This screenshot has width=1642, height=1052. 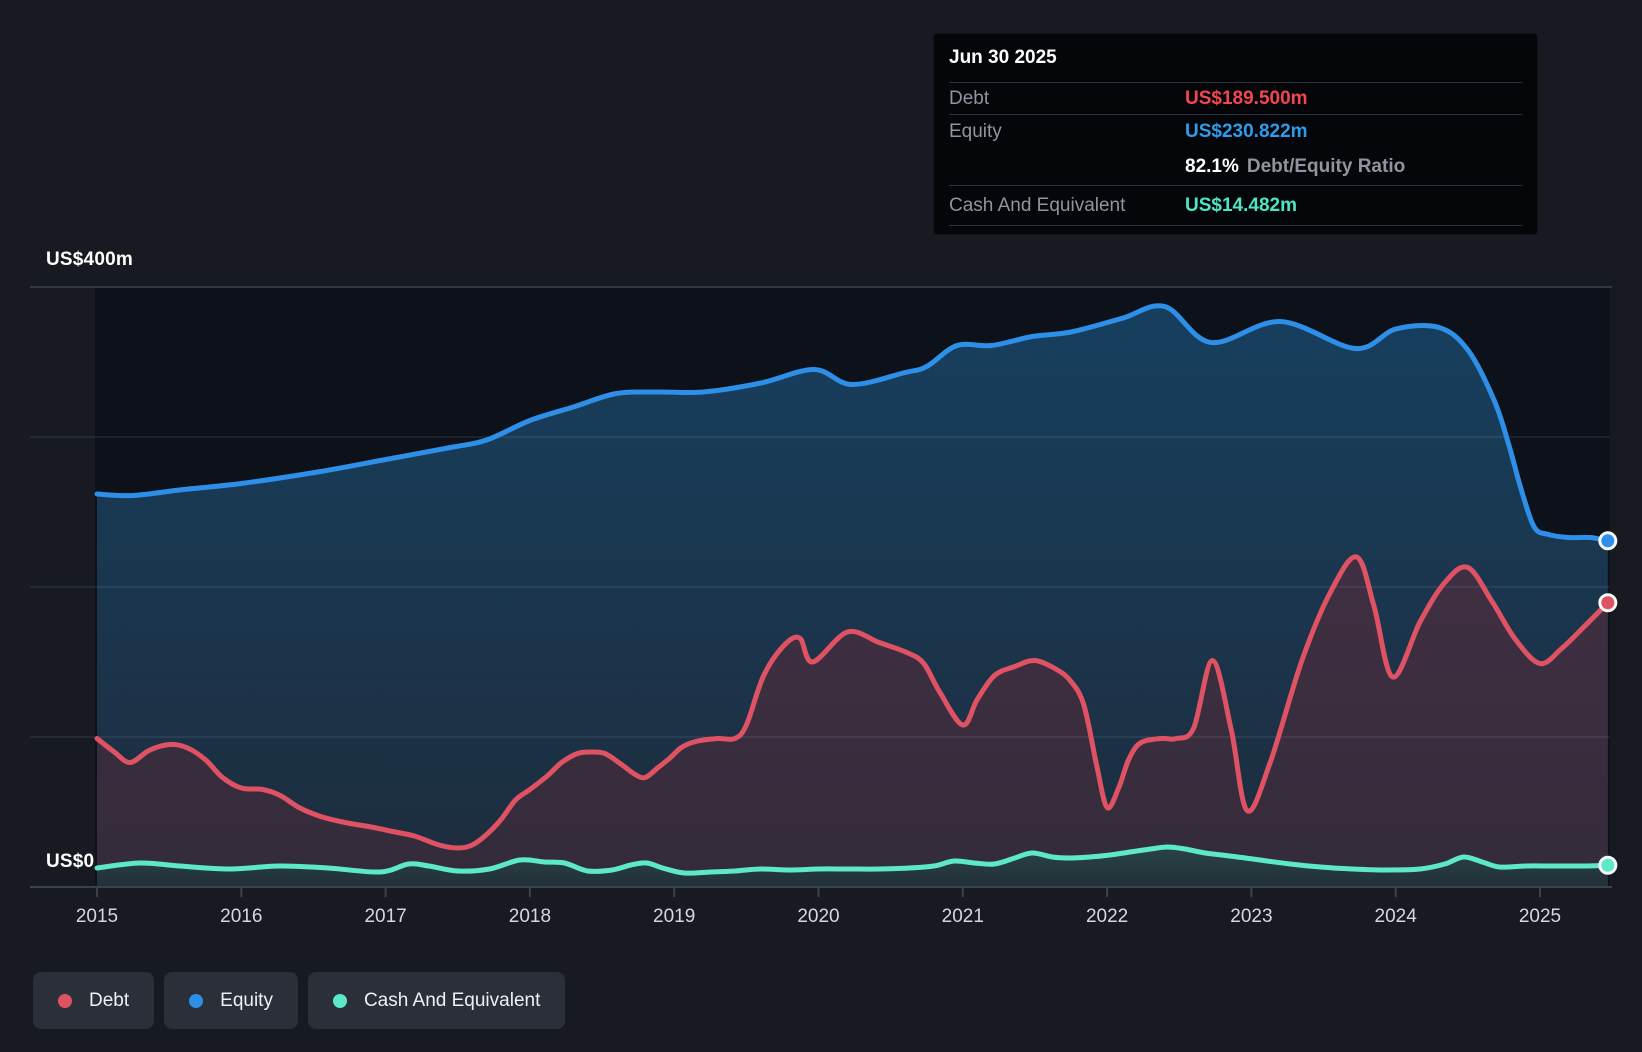 What do you see at coordinates (975, 131) in the screenshot?
I see `tooltip-equity-label: Equity` at bounding box center [975, 131].